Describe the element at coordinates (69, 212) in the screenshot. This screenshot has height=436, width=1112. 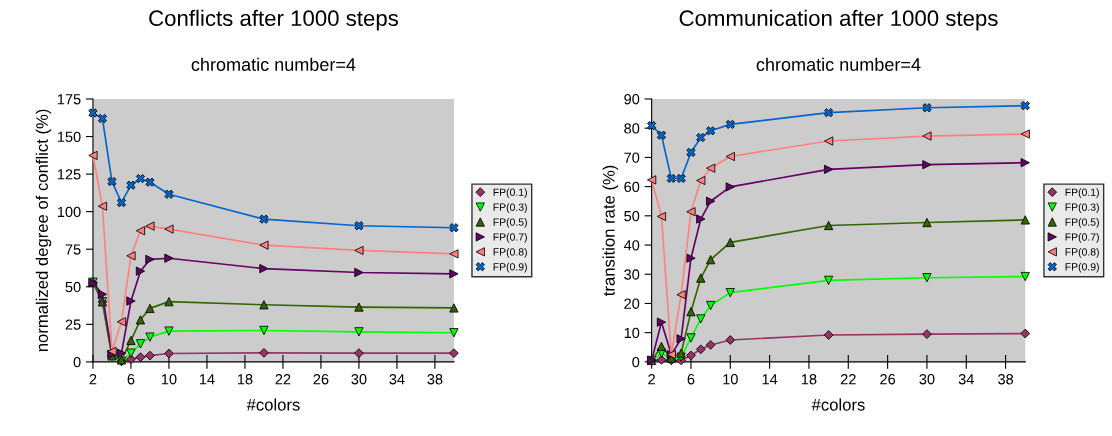
I see `y-tick-label: 100` at that location.